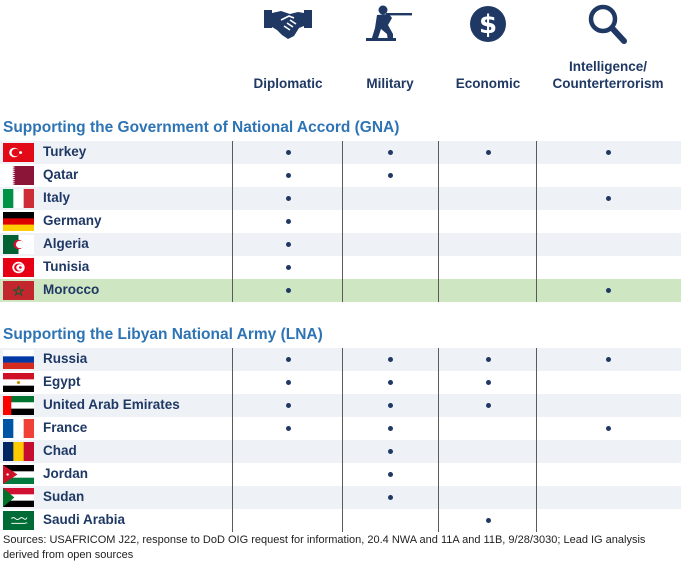 This screenshot has width=681, height=570. Describe the element at coordinates (340, 267) in the screenshot. I see `table-row: Tunisia` at that location.